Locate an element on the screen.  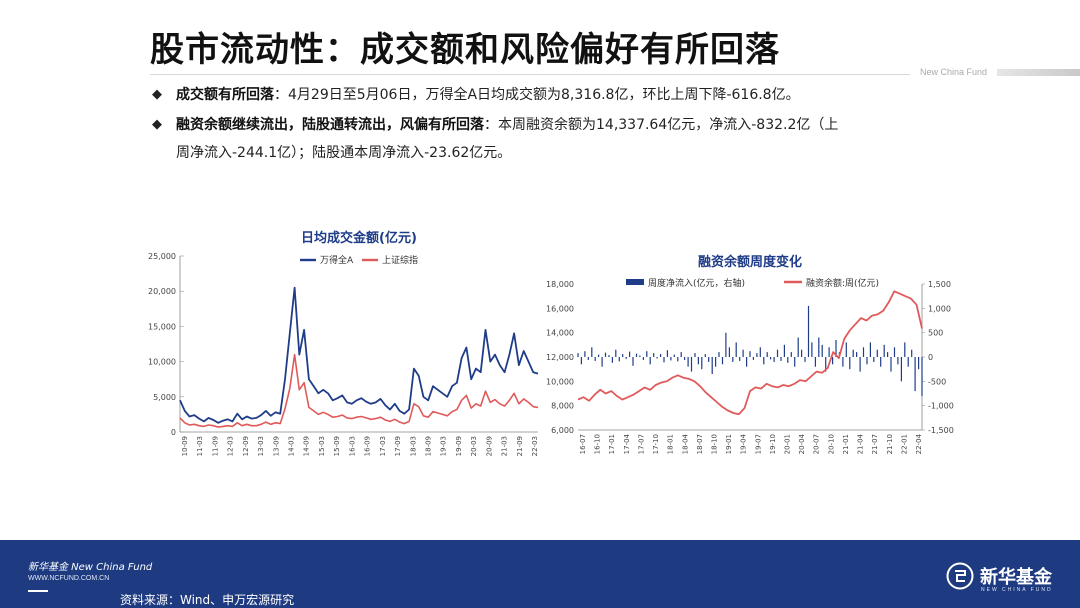
x-tick-label: 13-09 is located at coordinates (276, 446).